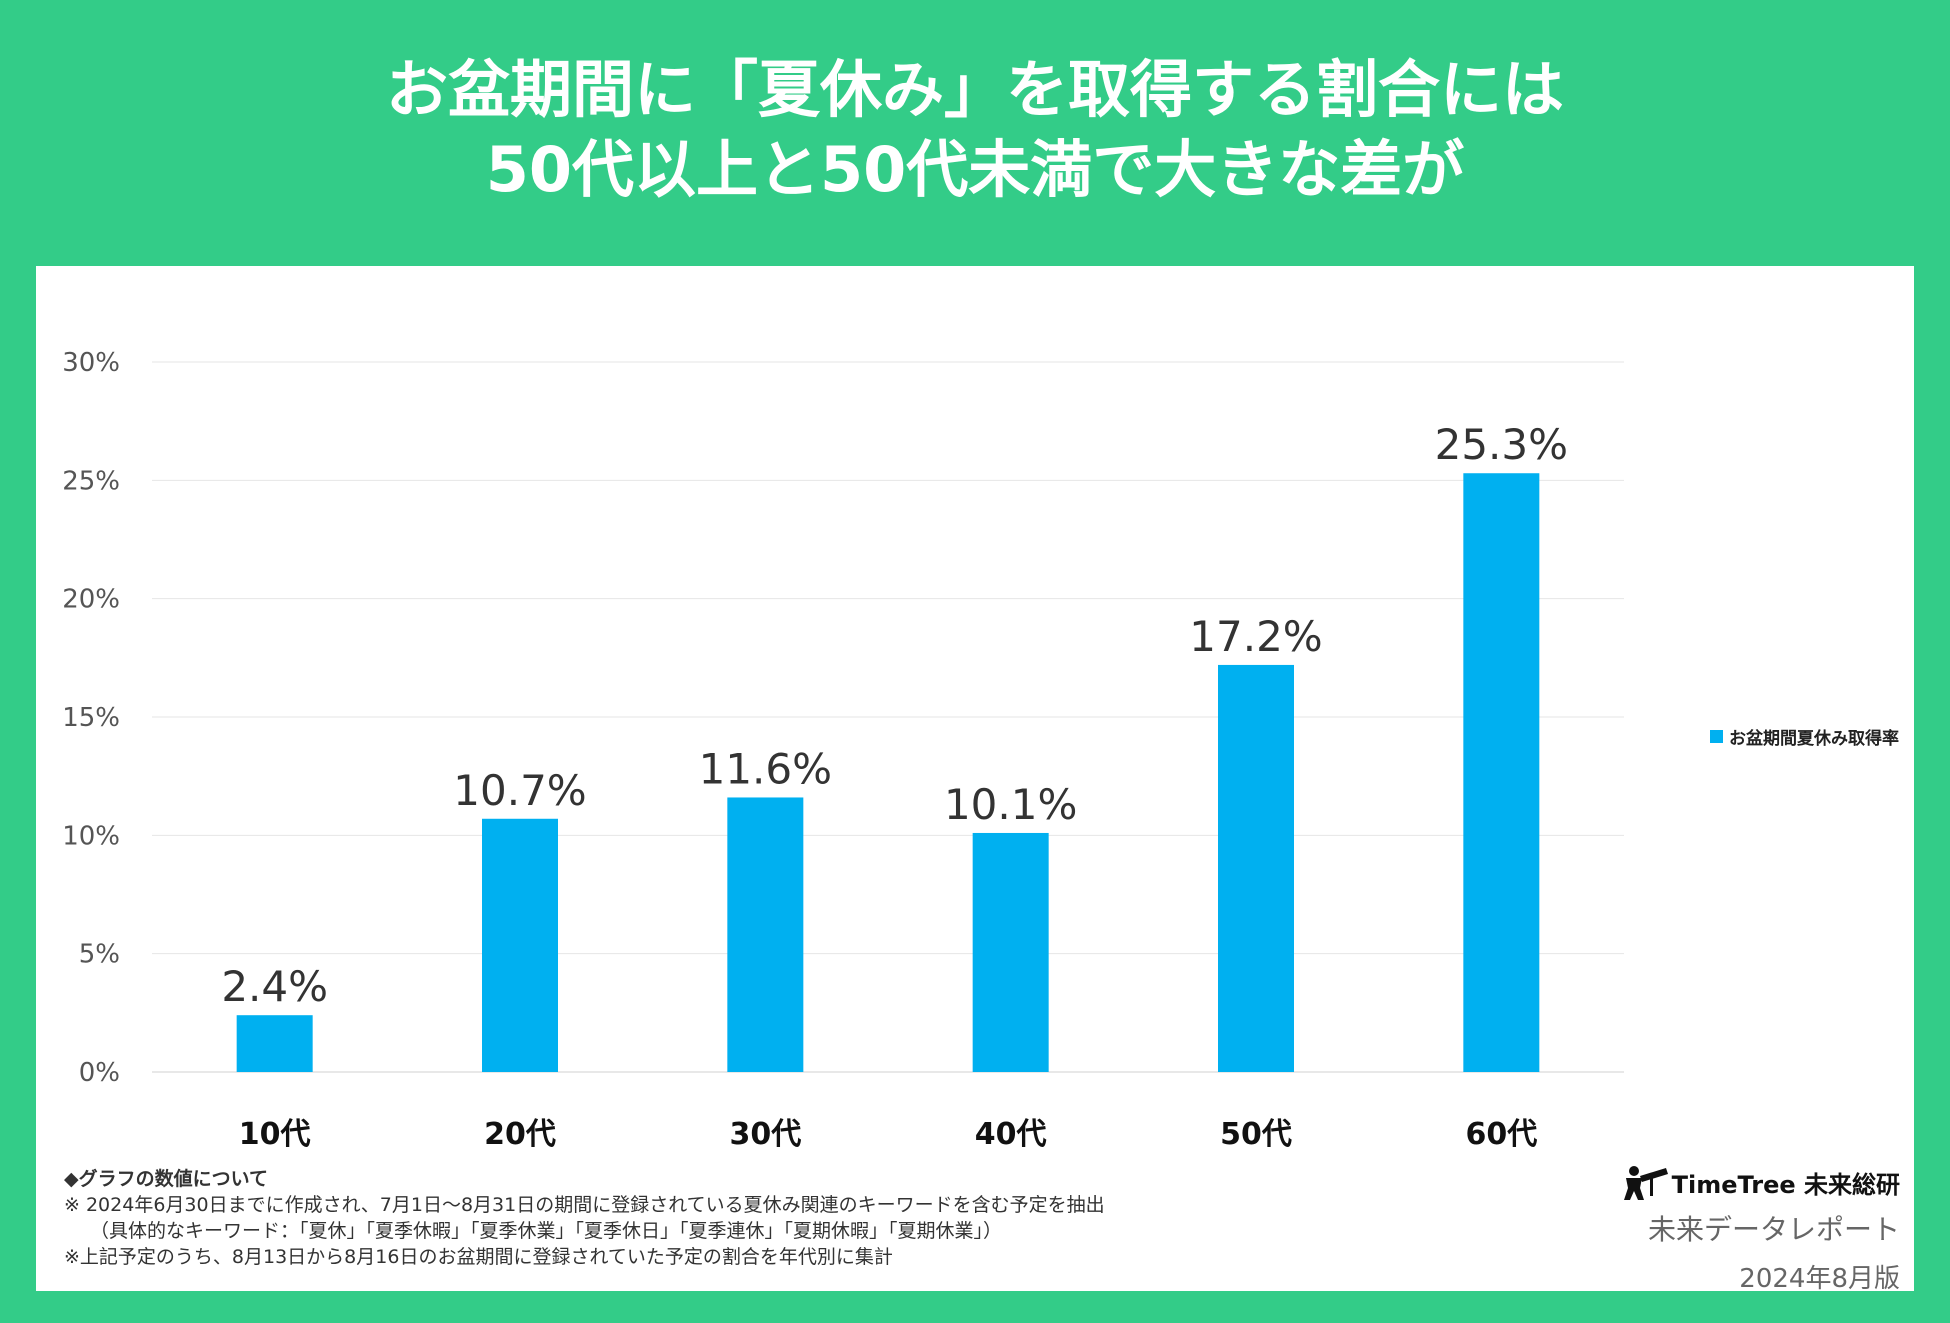 This screenshot has width=1950, height=1323. Describe the element at coordinates (975, 130) in the screenshot. I see `page-title: お盆期間に「夏休み」を取得する割合には 50代以上と50代未満で大きな差が` at that location.